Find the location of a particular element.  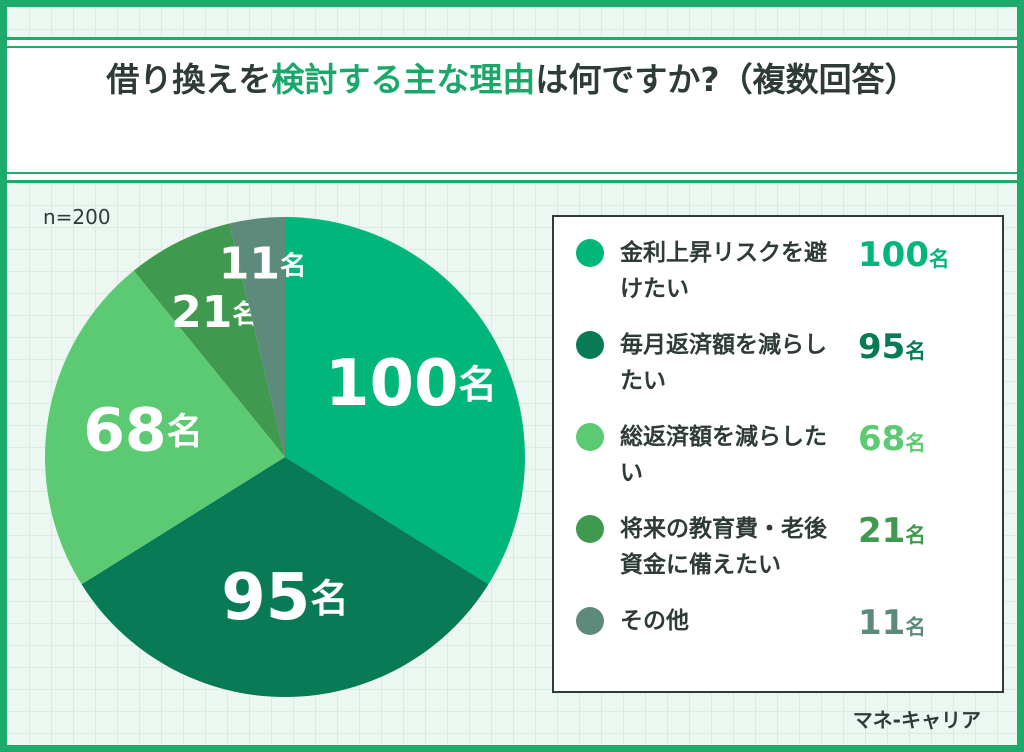

data-label: 11名 is located at coordinates (263, 263).